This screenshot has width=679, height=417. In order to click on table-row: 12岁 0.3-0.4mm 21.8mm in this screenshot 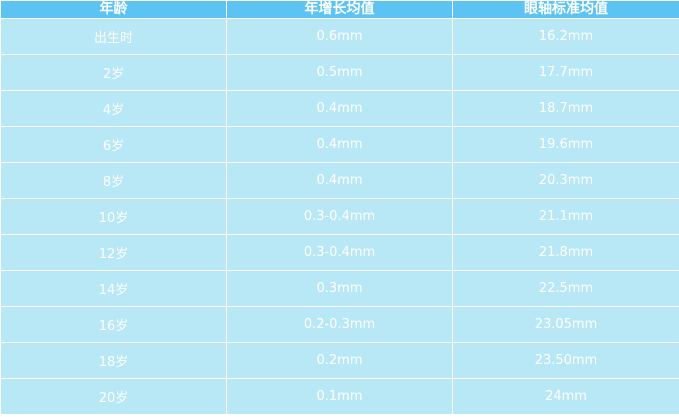, I will do `click(339, 252)`.